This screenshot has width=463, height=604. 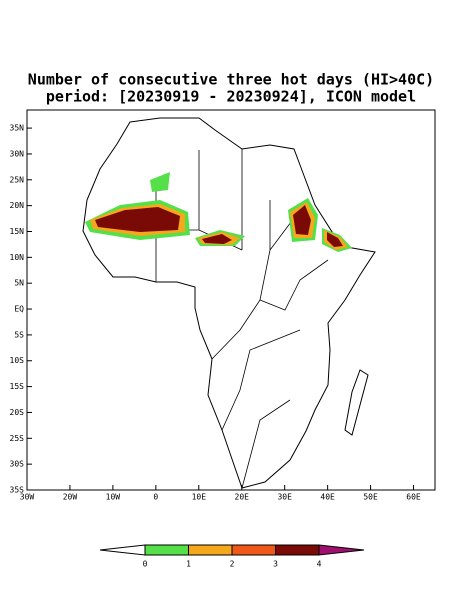 I want to click on x-tick-label: 20W, so click(x=70, y=497).